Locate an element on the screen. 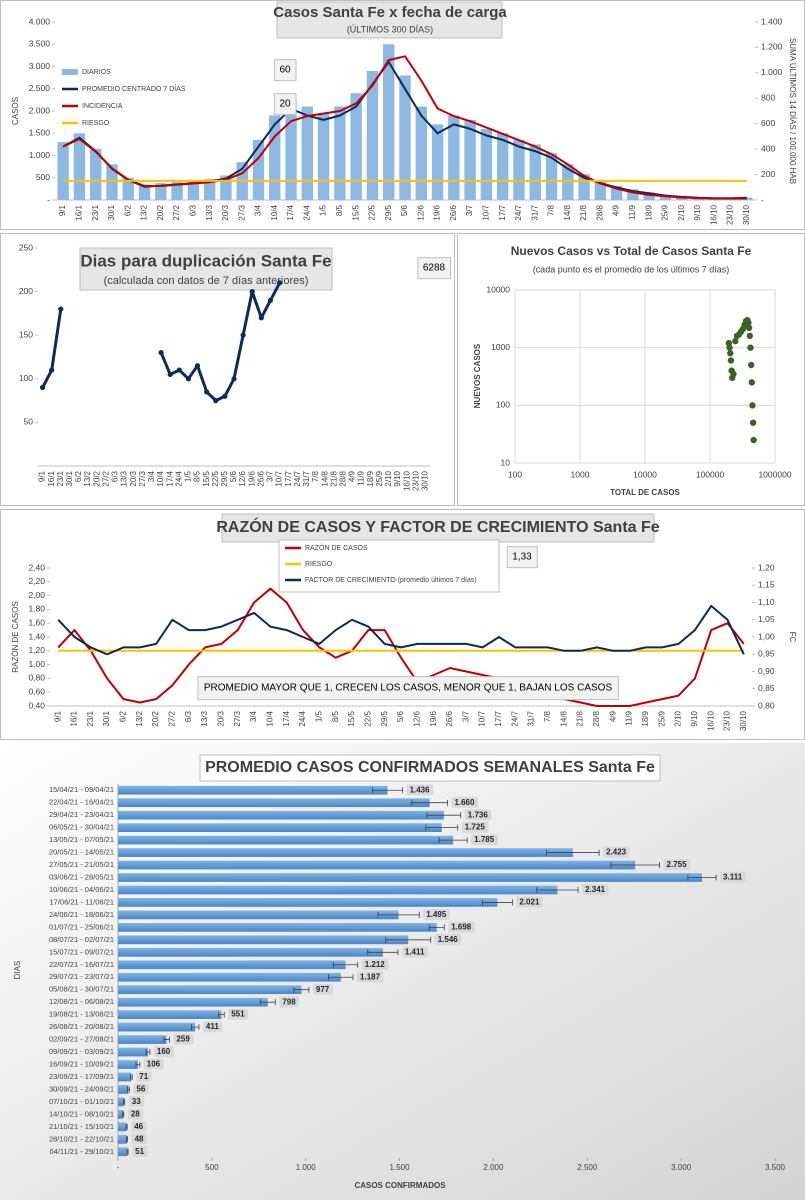  y-tick-label: 0,40 is located at coordinates (36, 705).